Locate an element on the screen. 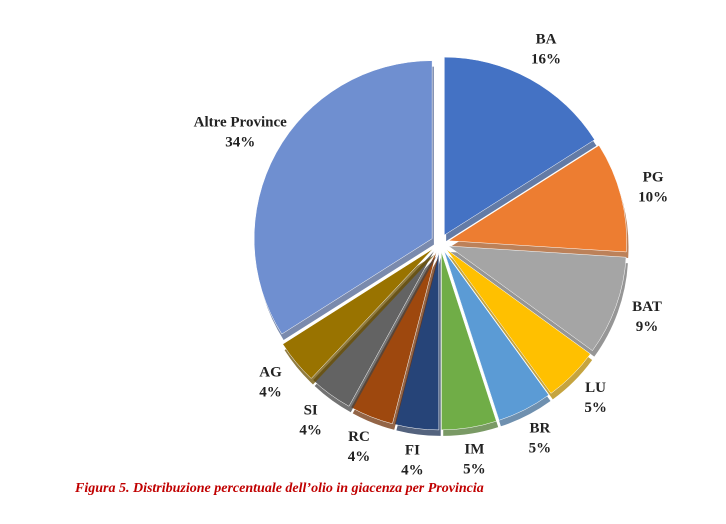 This screenshot has width=726, height=524. slice-label: BR is located at coordinates (539, 428).